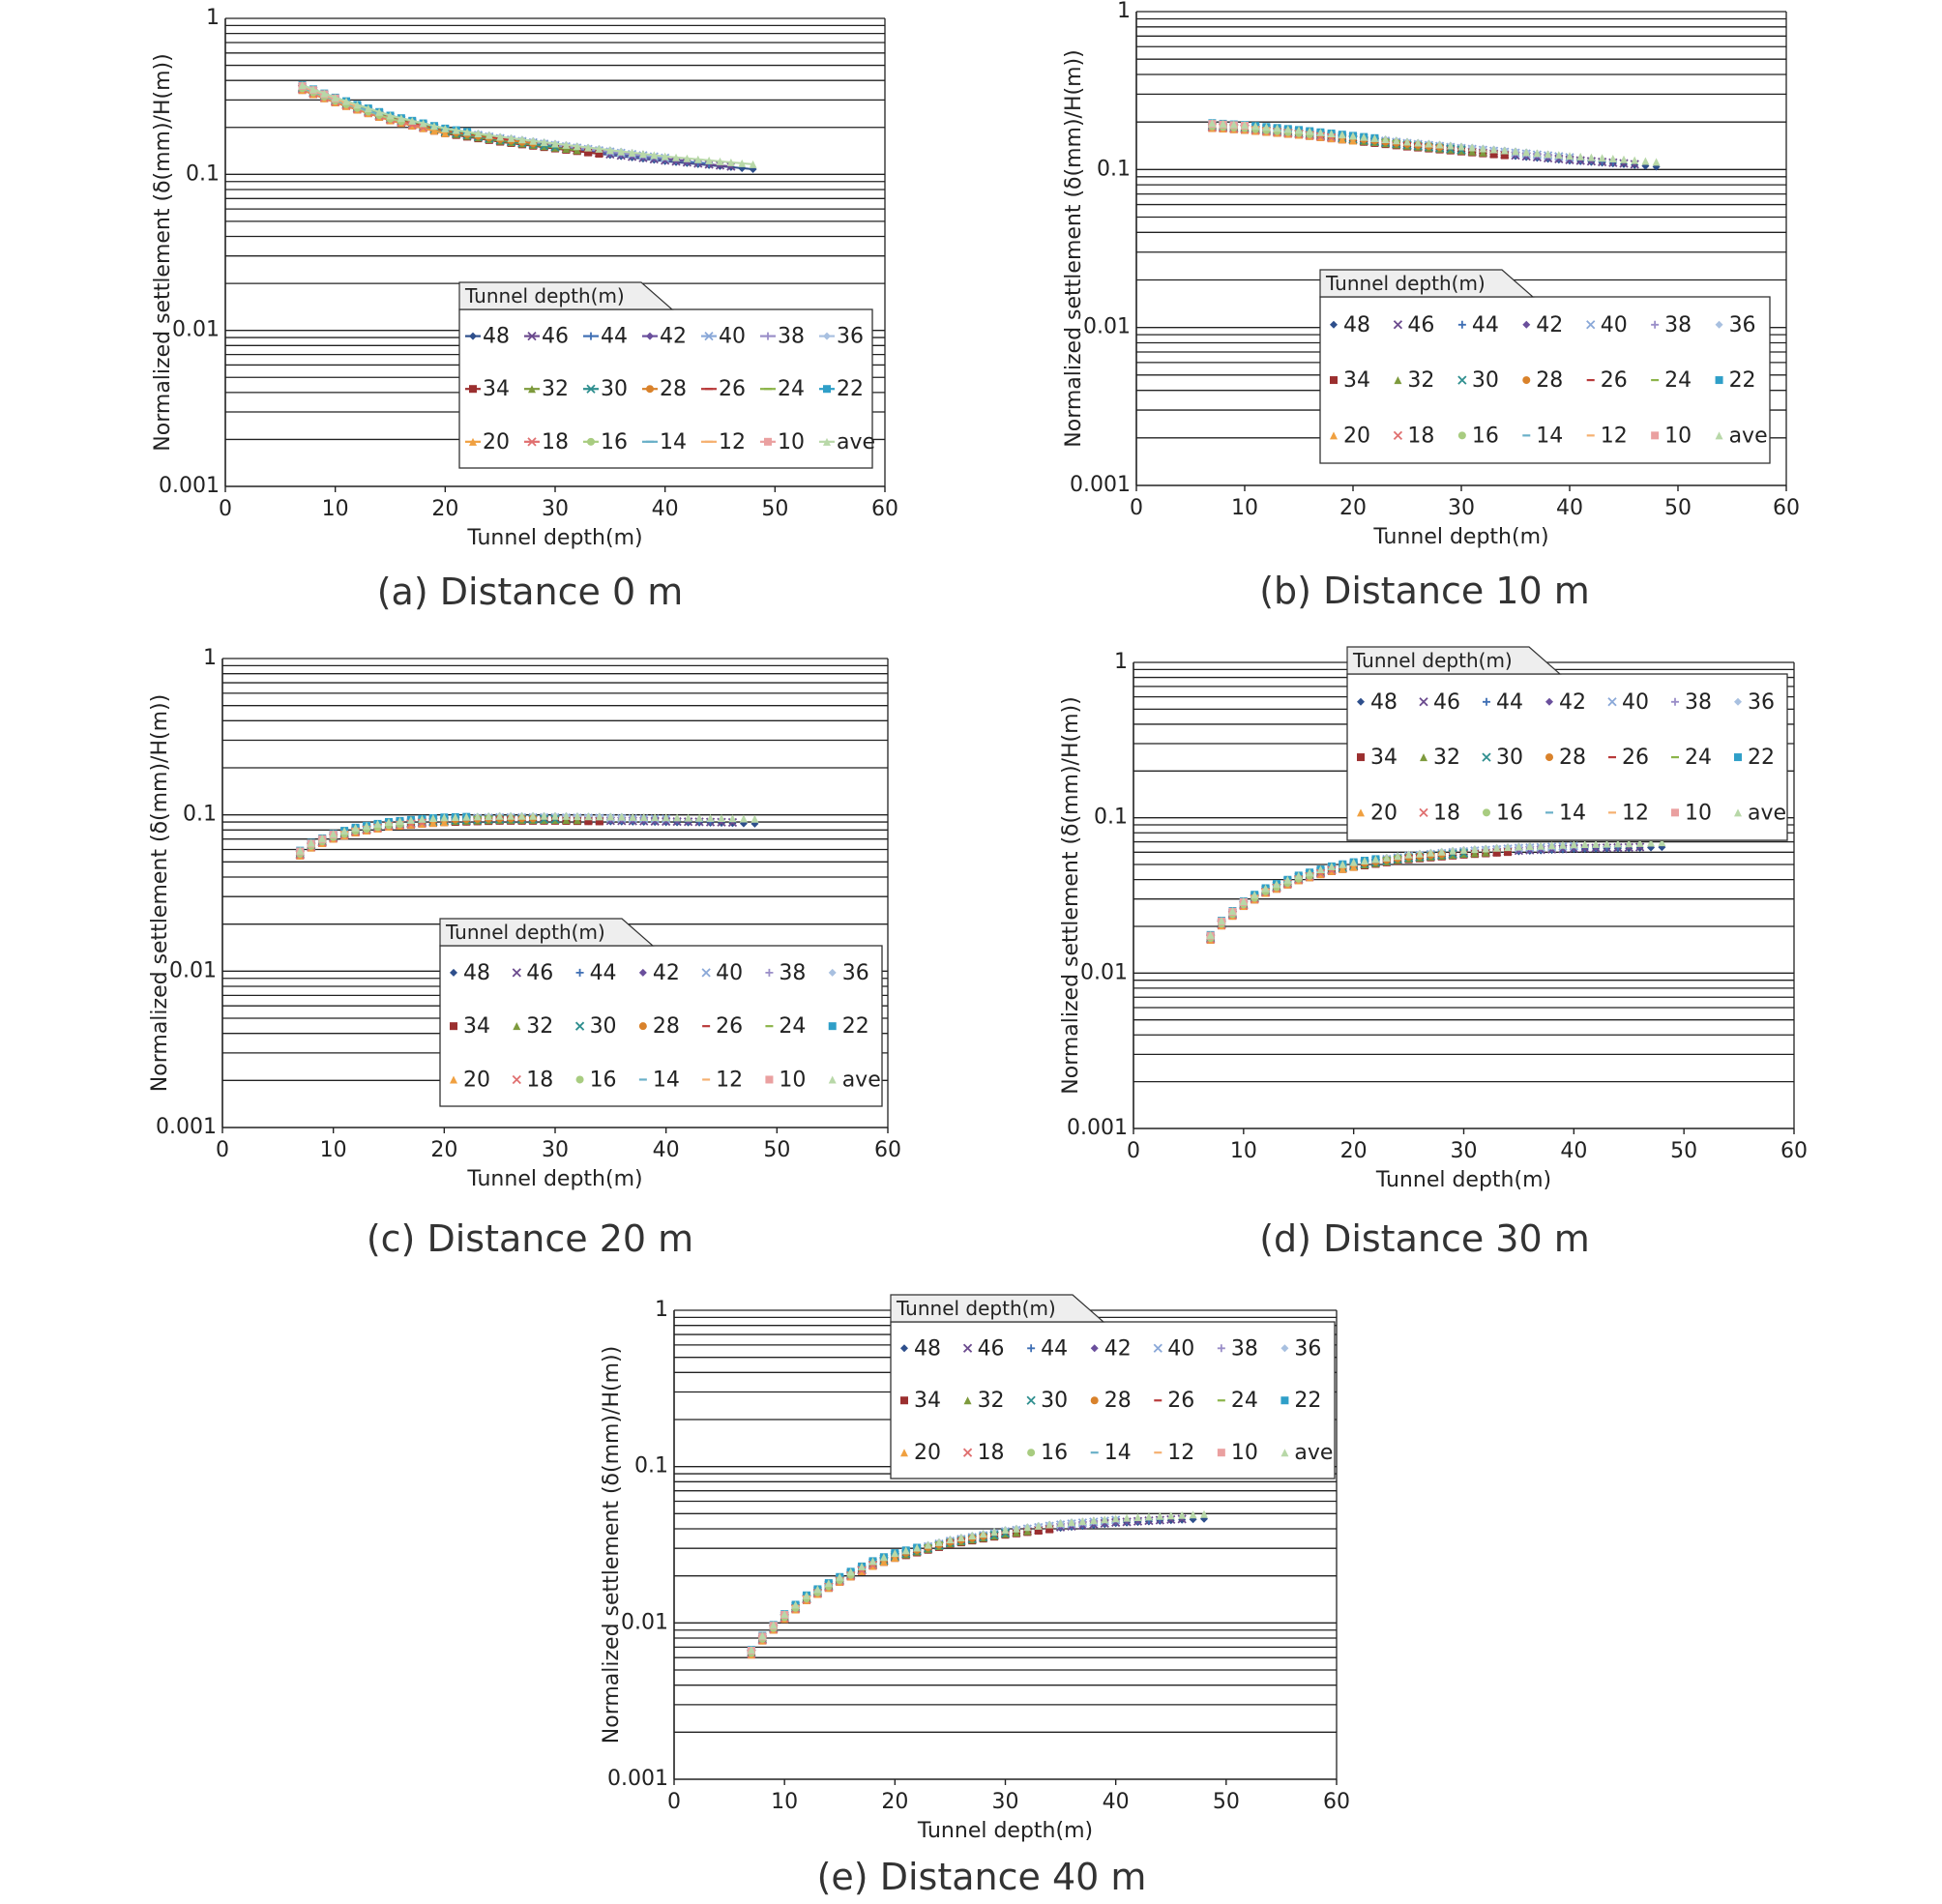 The height and width of the screenshot is (1904, 1942). I want to click on panel-caption: (c) Distance 20 m, so click(530, 1239).